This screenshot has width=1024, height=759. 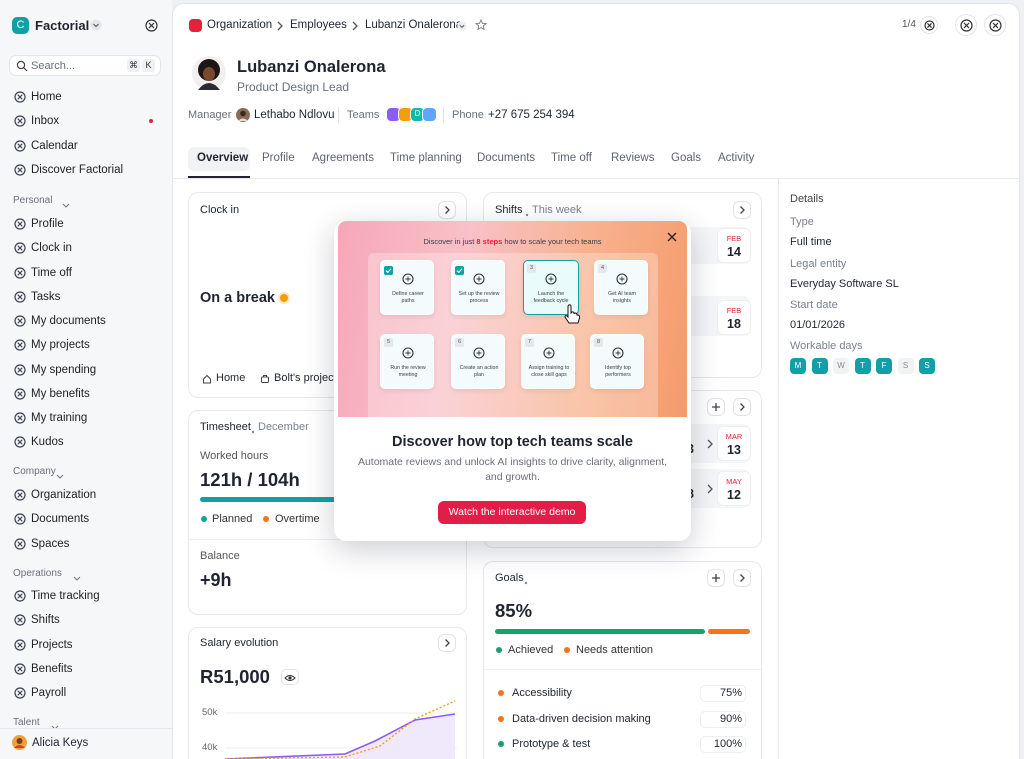 What do you see at coordinates (408, 353) in the screenshot?
I see `step-icon-svg` at bounding box center [408, 353].